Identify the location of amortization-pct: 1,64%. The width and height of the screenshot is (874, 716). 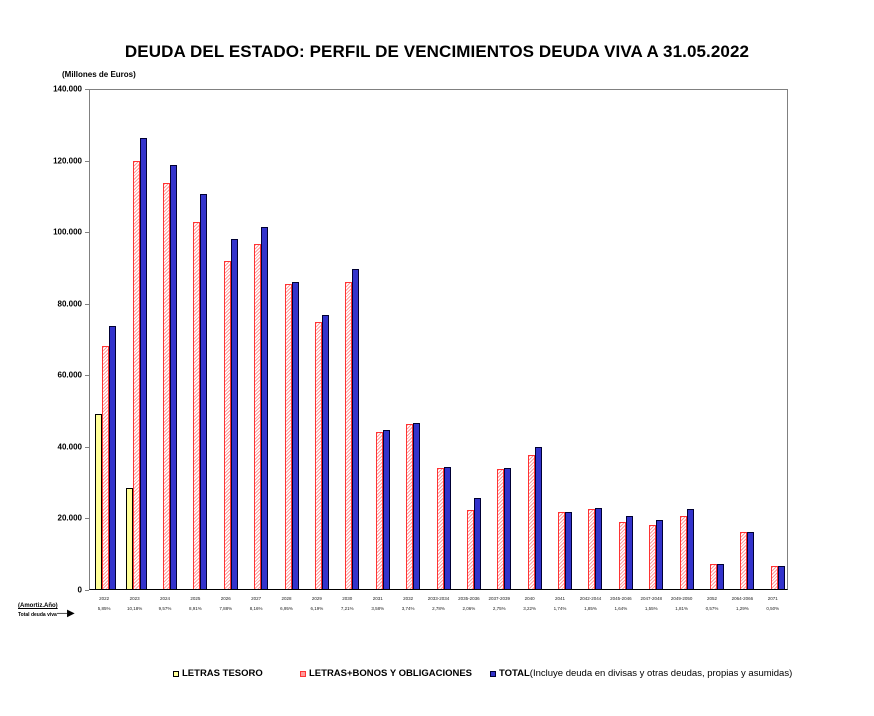
(621, 608).